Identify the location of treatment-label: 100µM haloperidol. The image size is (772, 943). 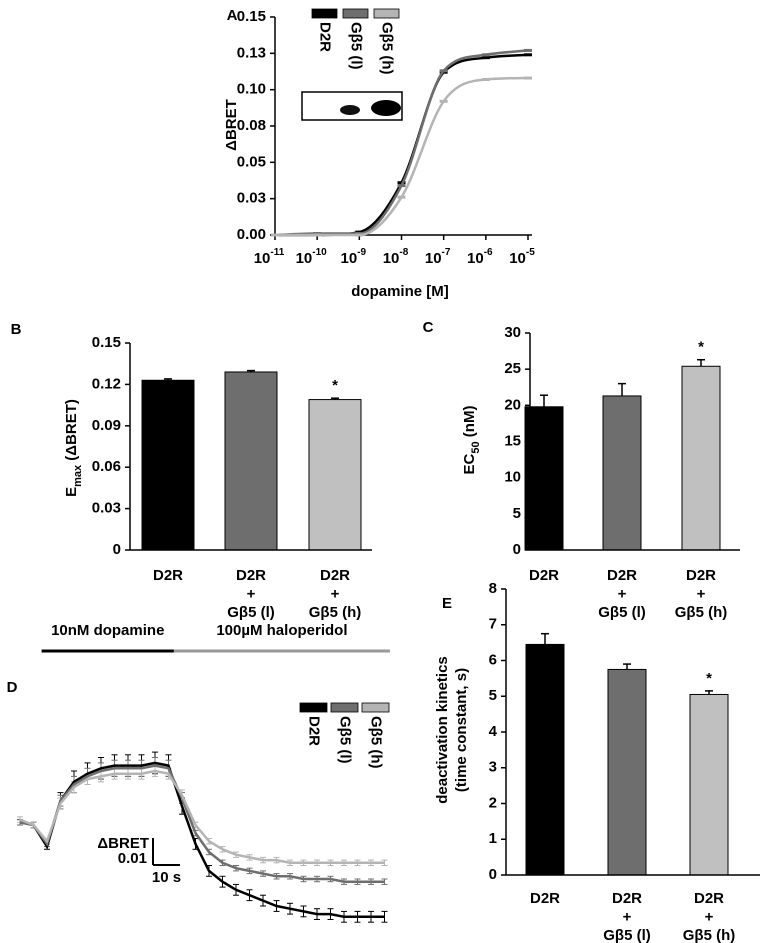
(281, 630).